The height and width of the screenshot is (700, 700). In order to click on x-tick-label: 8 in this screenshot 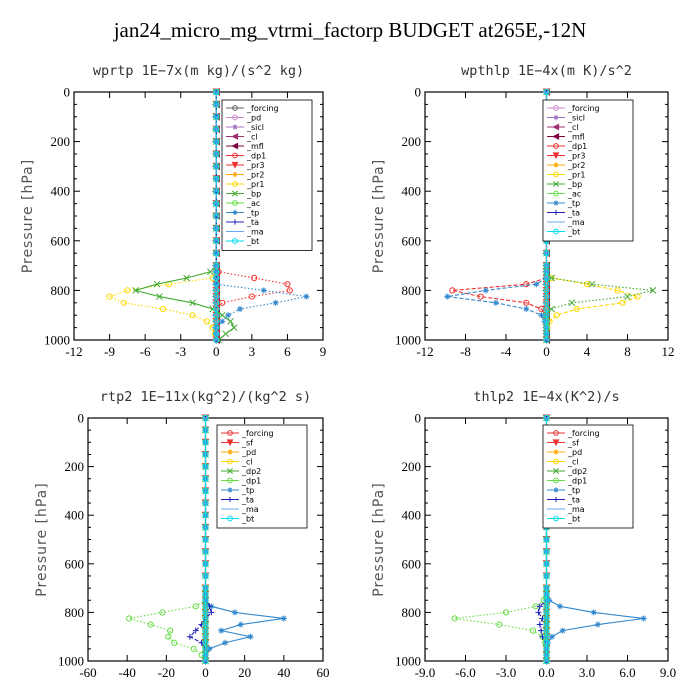, I will do `click(627, 351)`.